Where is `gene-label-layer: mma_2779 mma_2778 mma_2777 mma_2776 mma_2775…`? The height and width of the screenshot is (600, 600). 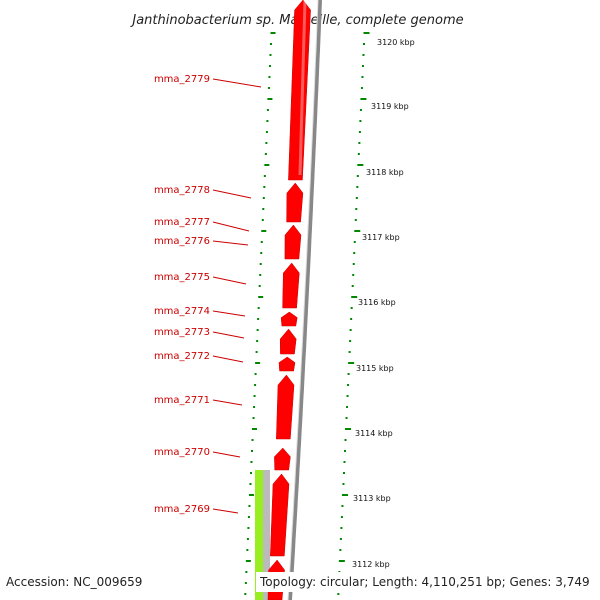 gene-label-layer: mma_2779 mma_2778 mma_2777 mma_2776 mma_2775… is located at coordinates (208, 294).